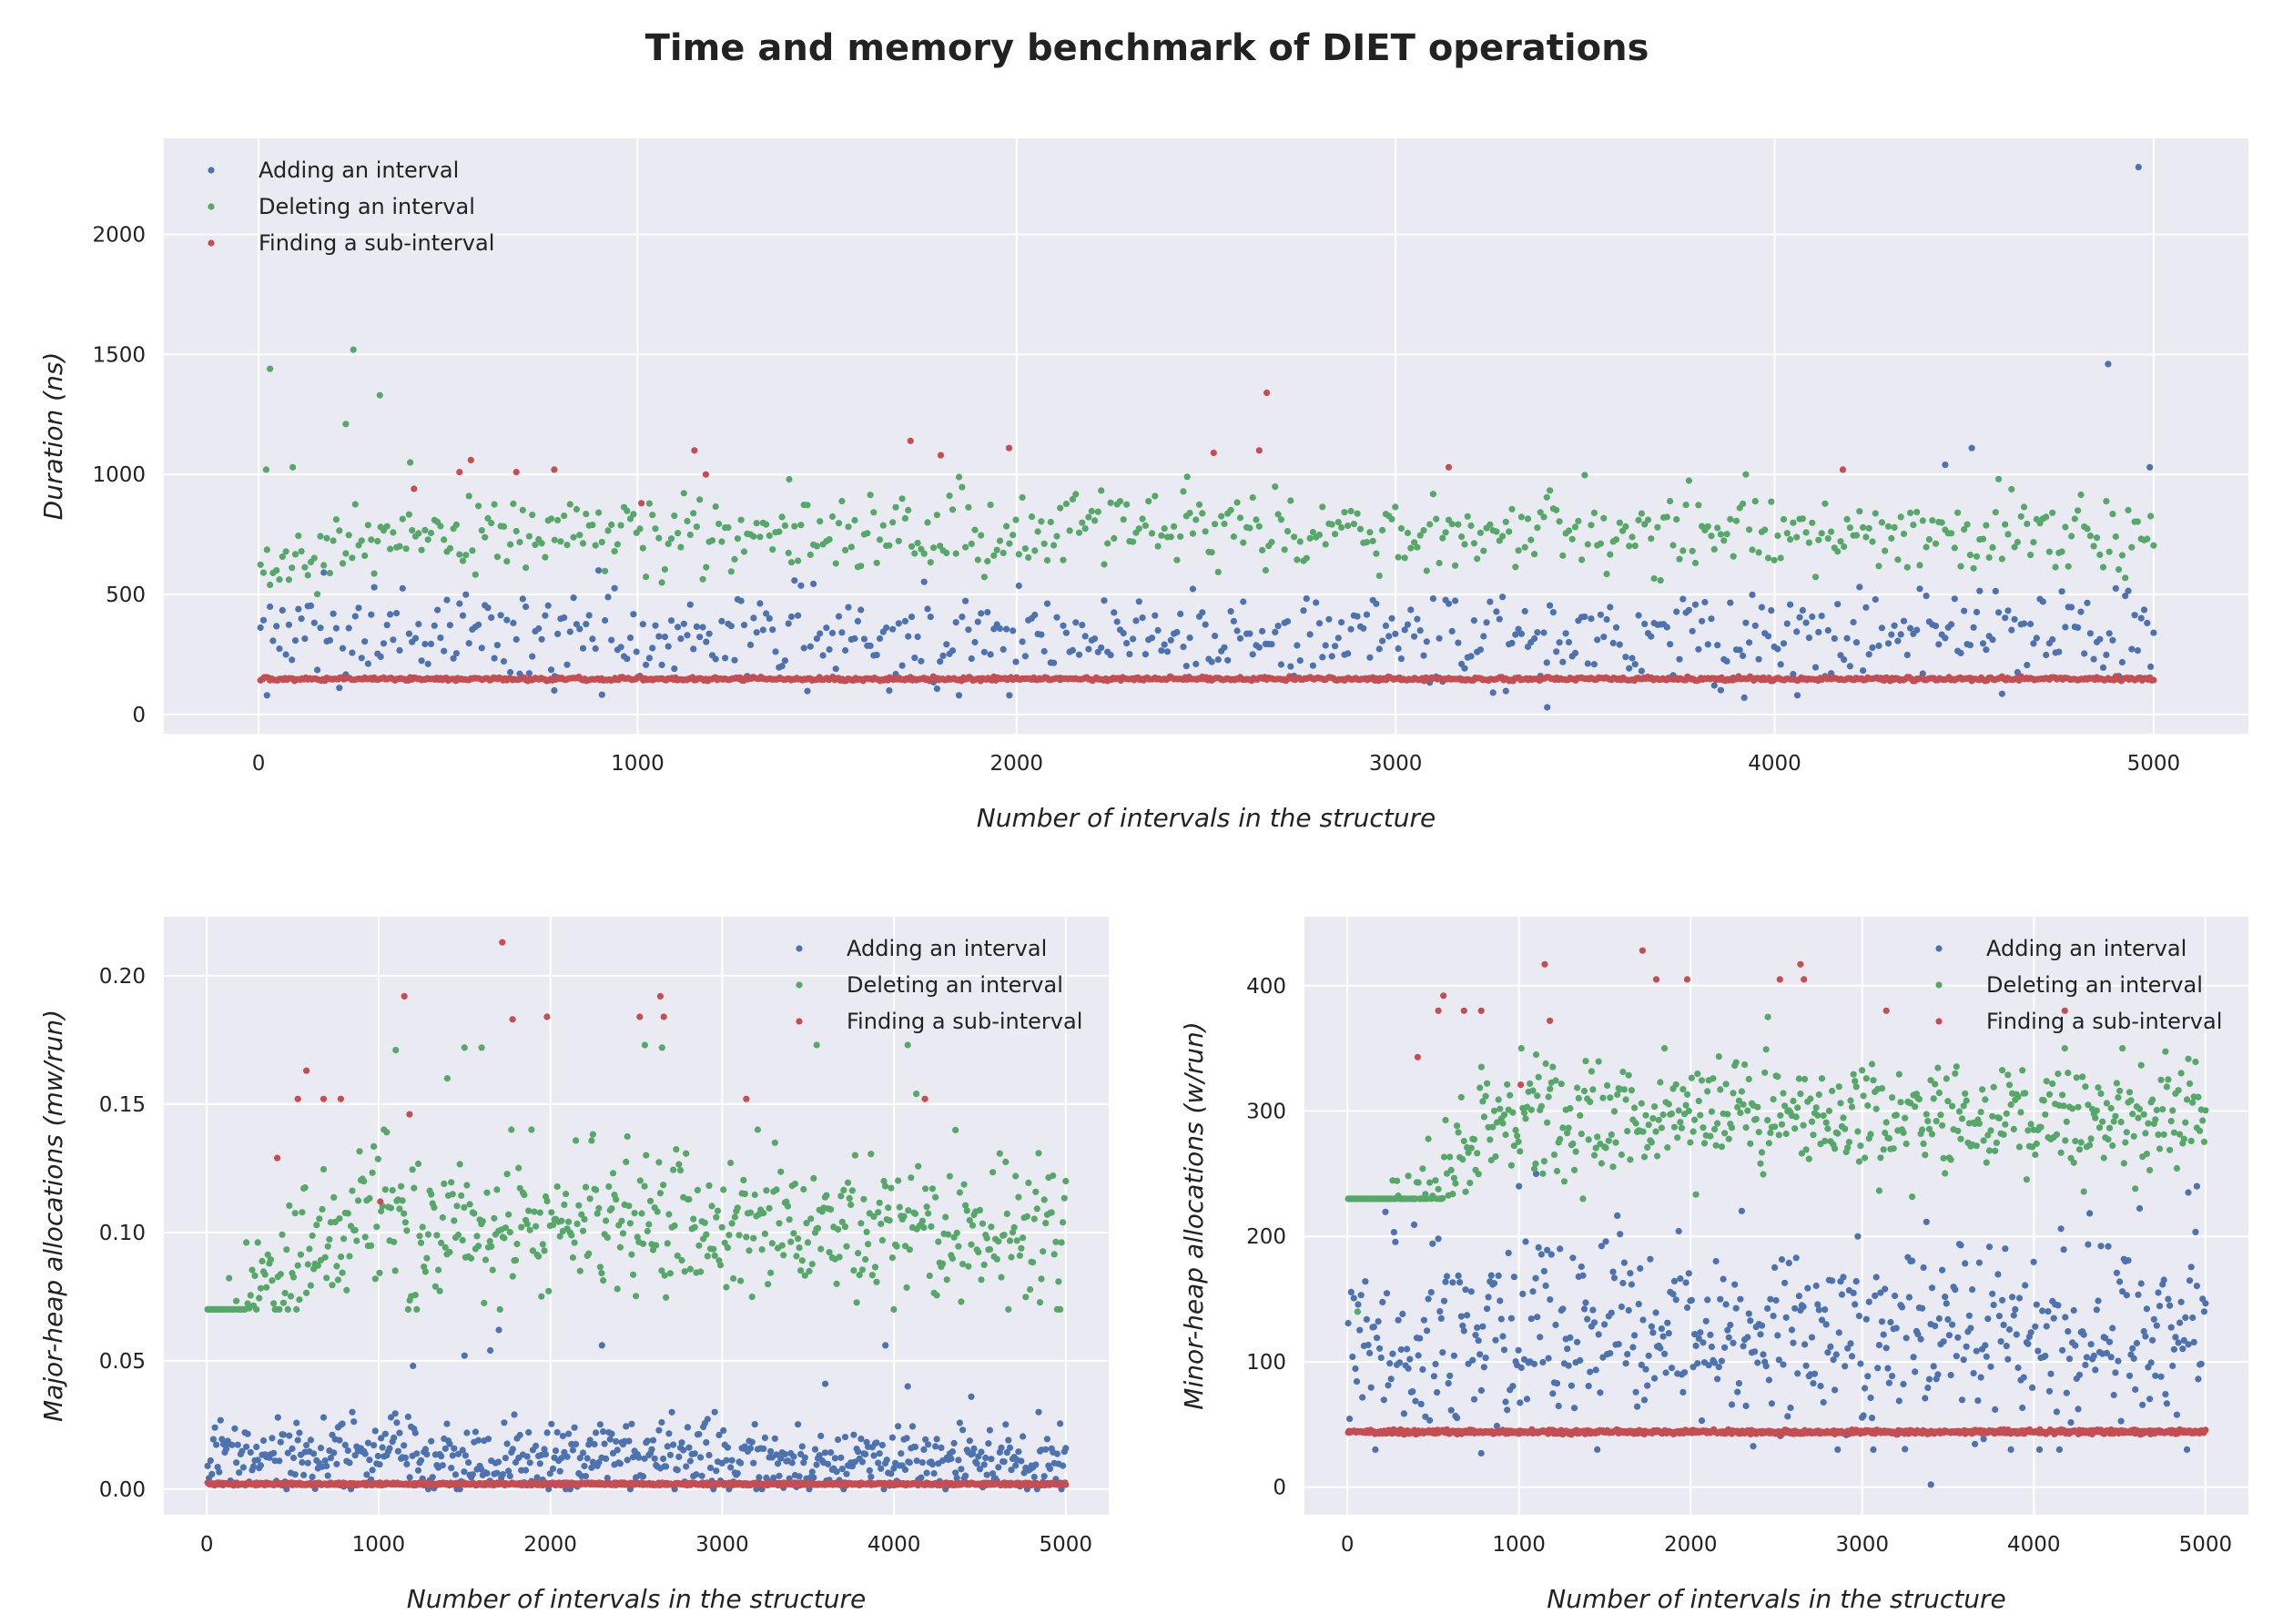 The height and width of the screenshot is (1624, 2283). Describe the element at coordinates (122, 1362) in the screenshot. I see `y-tick-label: 0.05` at that location.